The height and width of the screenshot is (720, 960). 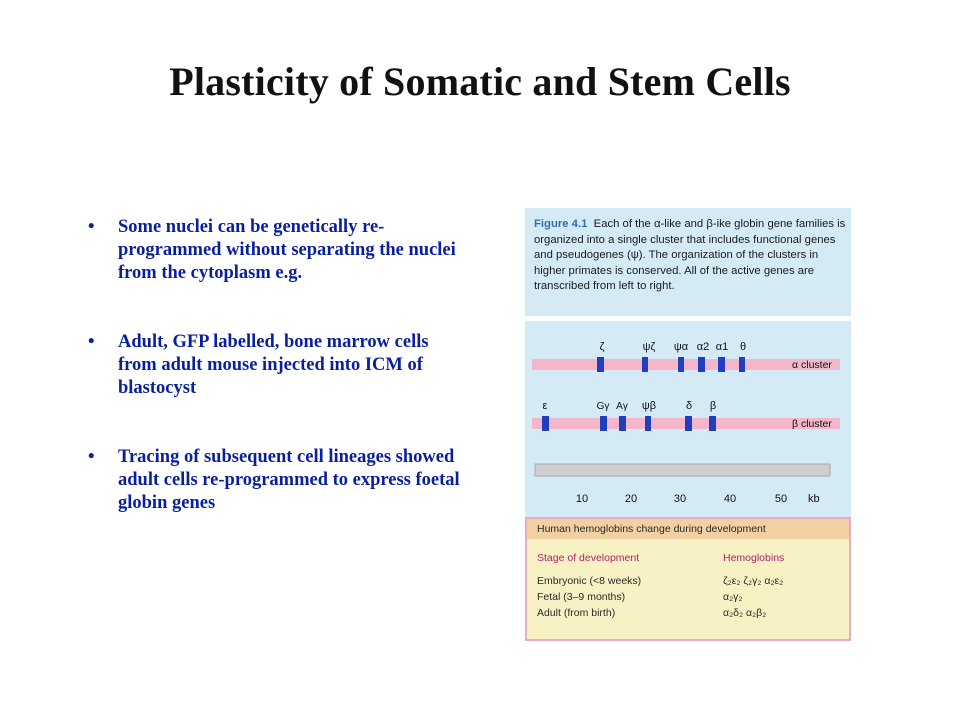 I want to click on gene-box-psi-zeta, so click(x=645, y=364).